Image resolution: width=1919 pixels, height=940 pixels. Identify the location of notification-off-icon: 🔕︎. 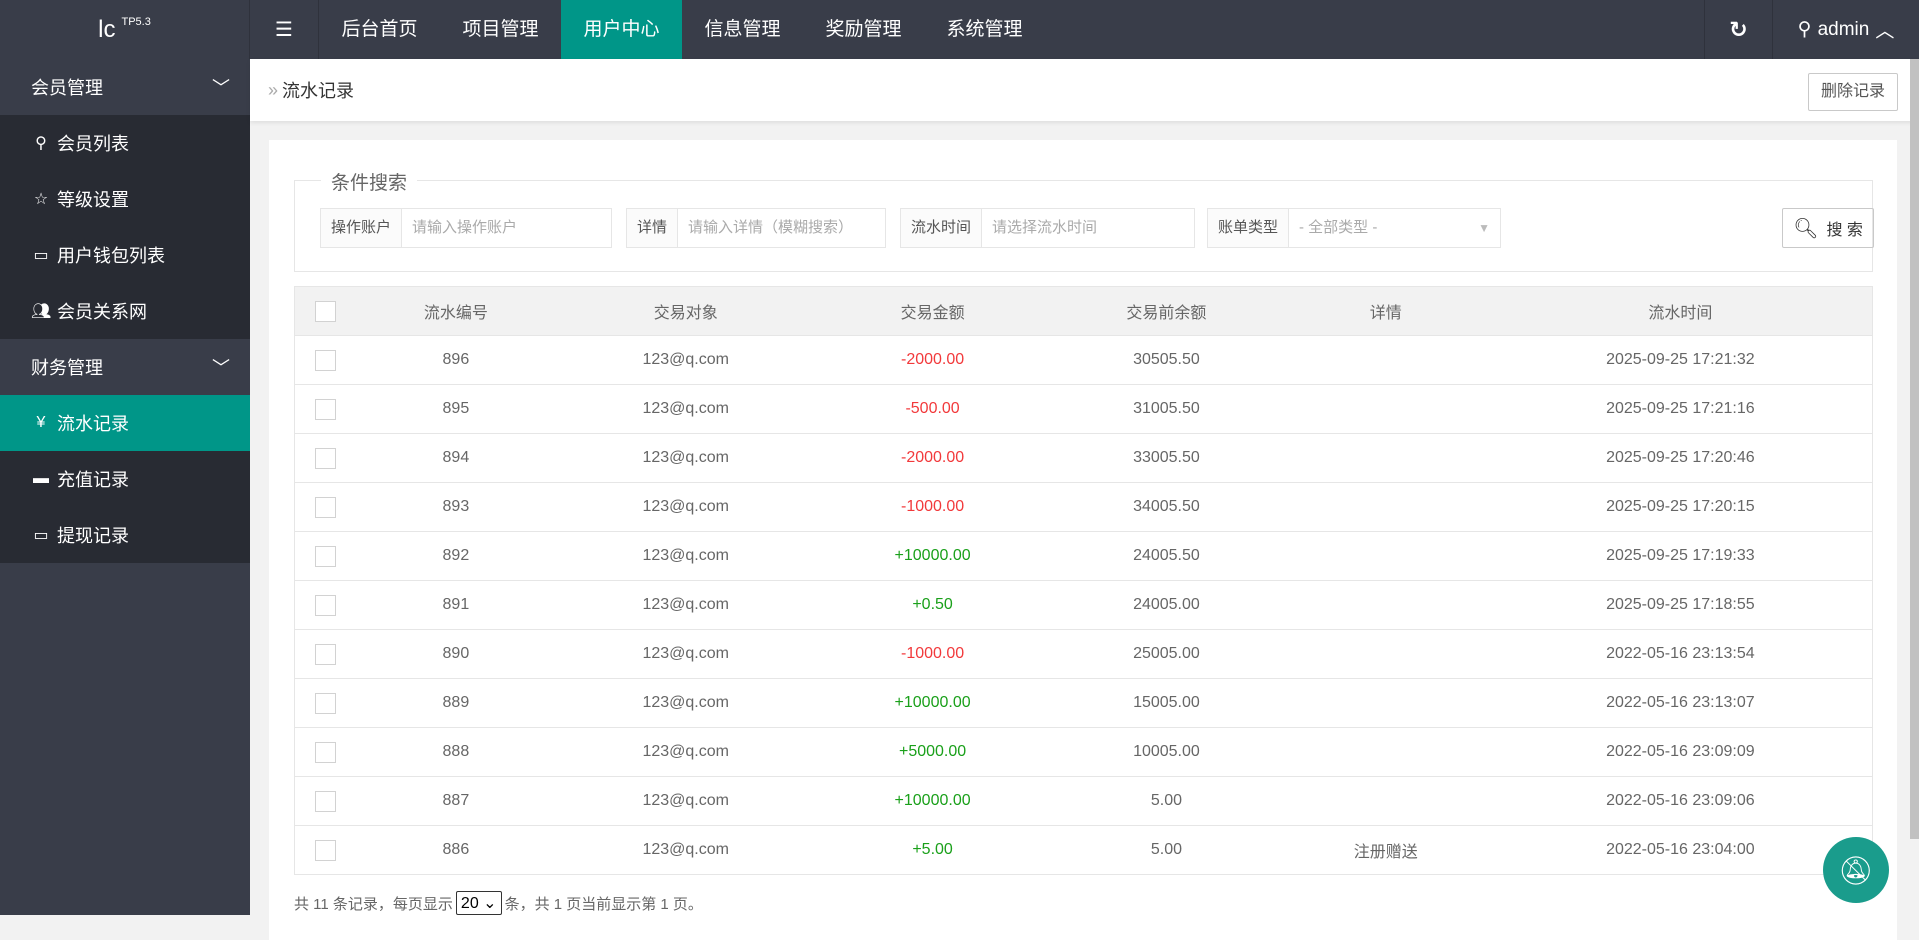
(1856, 870).